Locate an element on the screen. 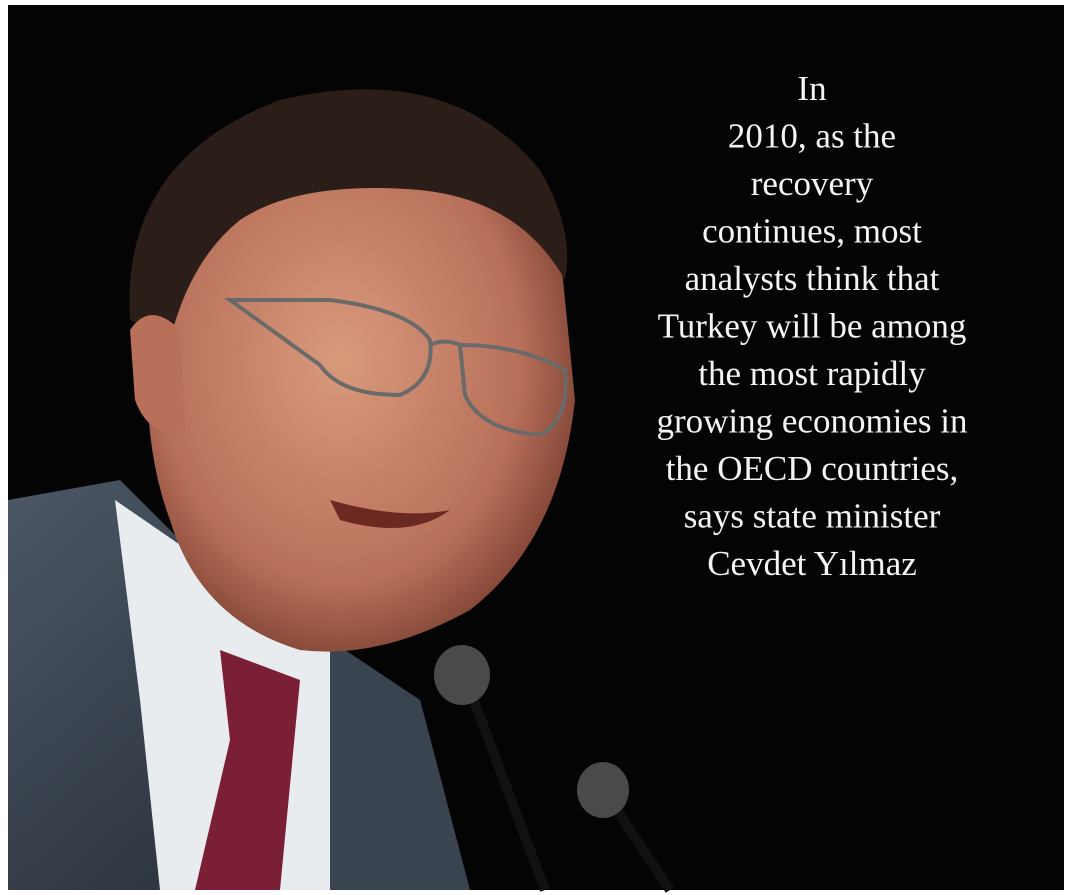 The width and height of the screenshot is (1070, 895). quote-line: analysts think that is located at coordinates (812, 278).